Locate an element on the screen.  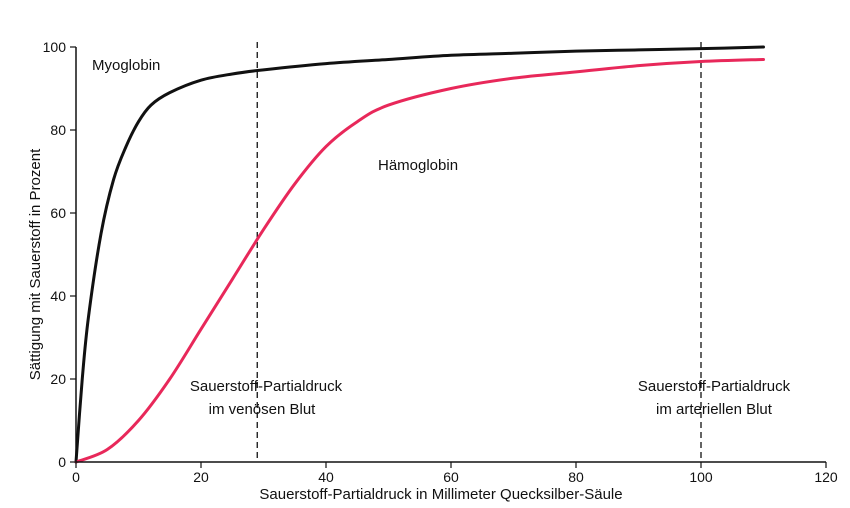
x-tick-label: 20 is located at coordinates (201, 477).